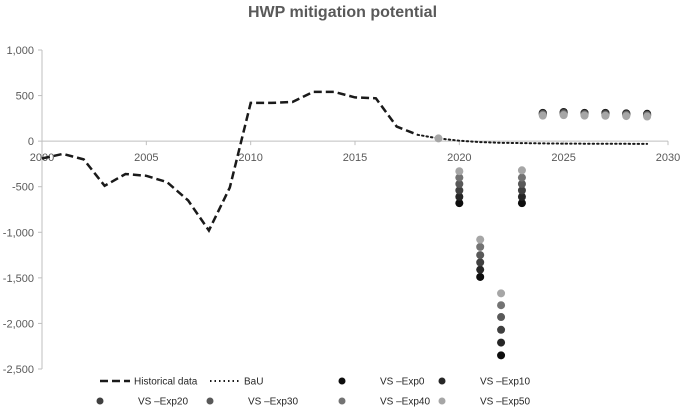  Describe the element at coordinates (250, 158) in the screenshot. I see `x-tick-label: 2010` at that location.